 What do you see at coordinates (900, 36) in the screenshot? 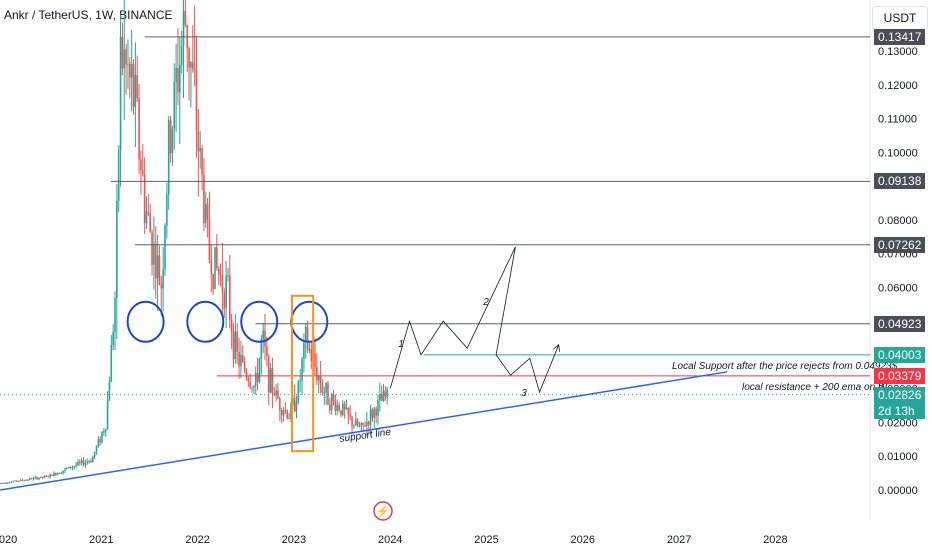
I see `price-level-badge: 0.13417` at bounding box center [900, 36].